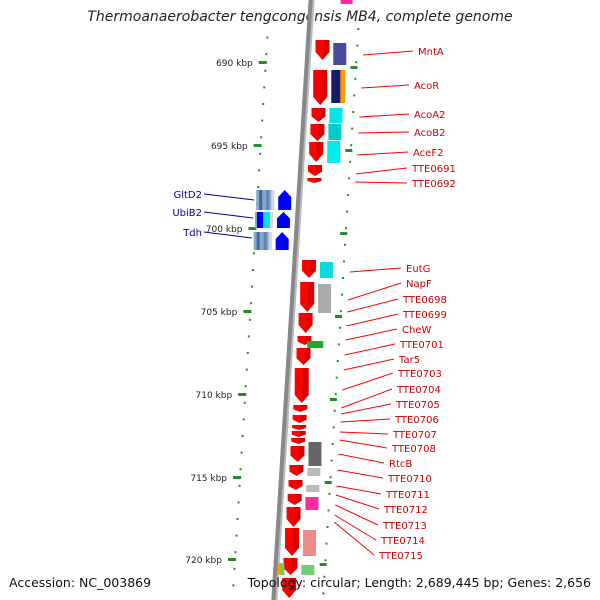  What do you see at coordinates (234, 64) in the screenshot?
I see `scale-label: 690 kbp` at bounding box center [234, 64].